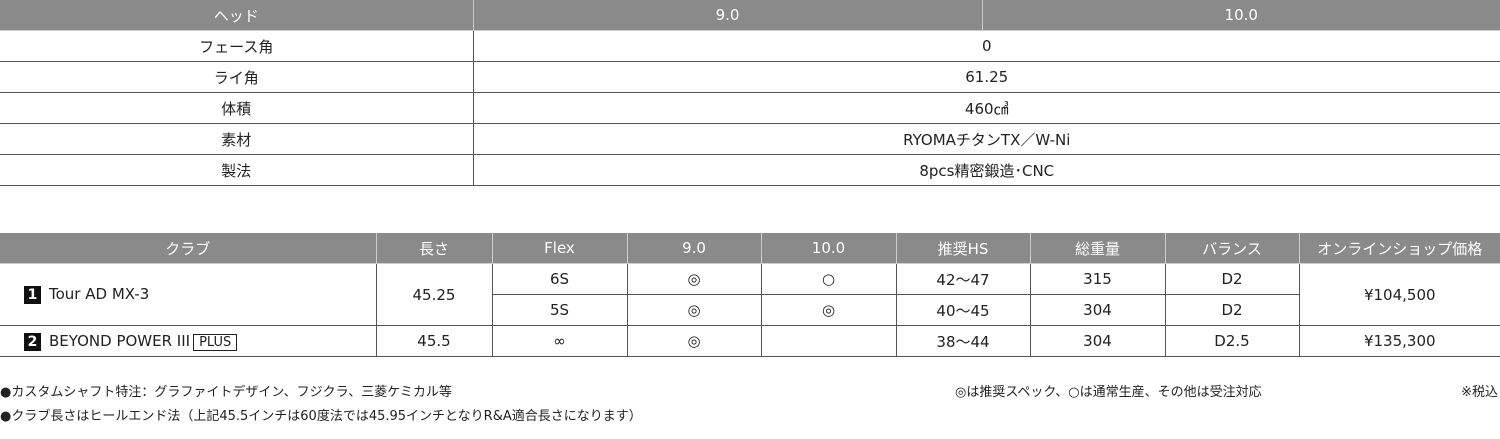  I want to click on spec-value: 61.25, so click(986, 77).